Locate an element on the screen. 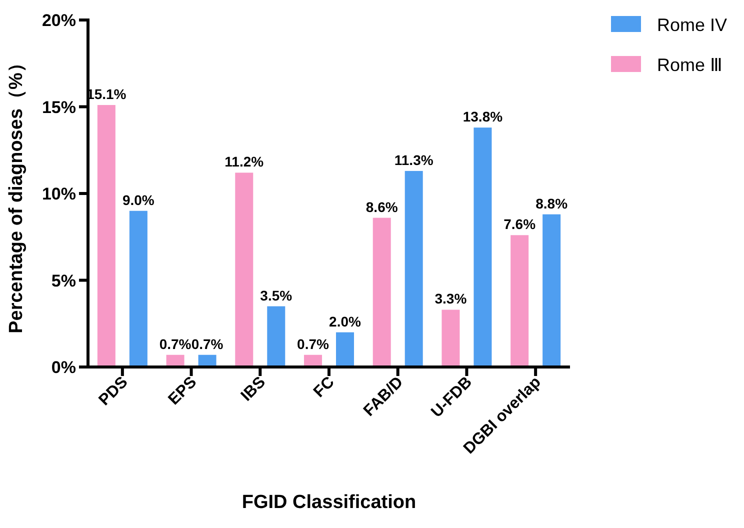 The width and height of the screenshot is (744, 528). data-label: 9.0% is located at coordinates (138, 200).